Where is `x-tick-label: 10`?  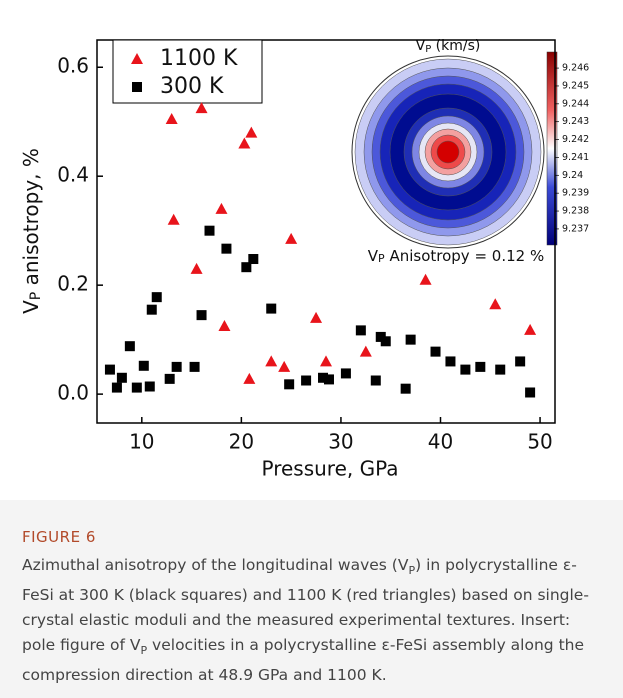
x-tick-label: 10 is located at coordinates (141, 442).